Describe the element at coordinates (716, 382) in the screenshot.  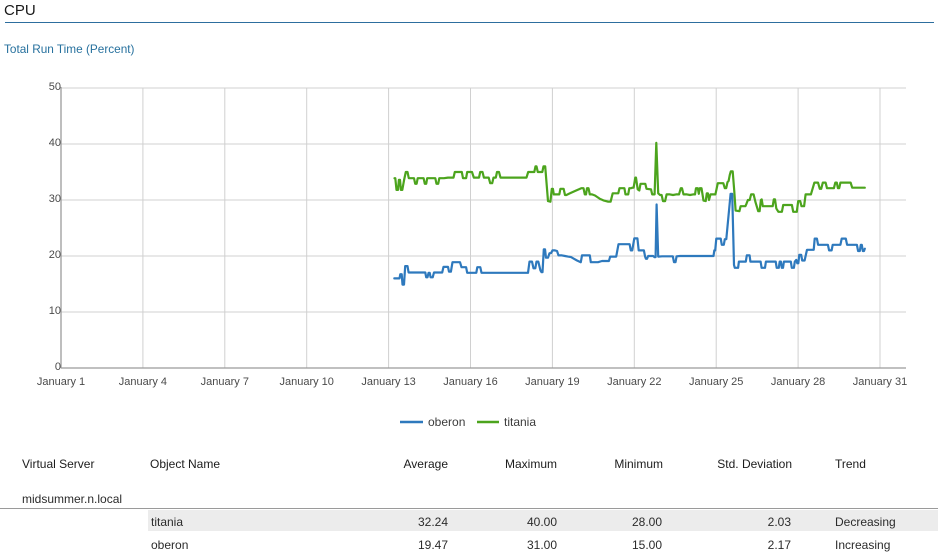
I see `svg-text: January 25` at that location.